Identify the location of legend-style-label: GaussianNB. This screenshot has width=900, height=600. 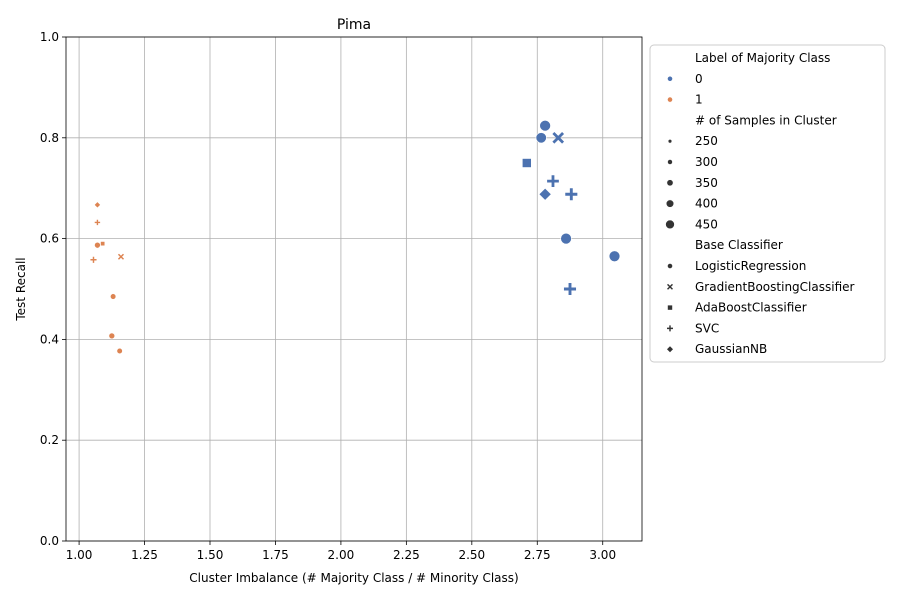
(731, 349).